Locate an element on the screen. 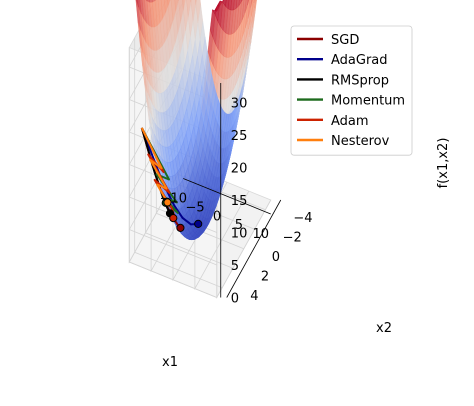 The height and width of the screenshot is (406, 474). legend: SGD AdaGrad RMSprop Momentum Adam Nesterov is located at coordinates (351, 90).